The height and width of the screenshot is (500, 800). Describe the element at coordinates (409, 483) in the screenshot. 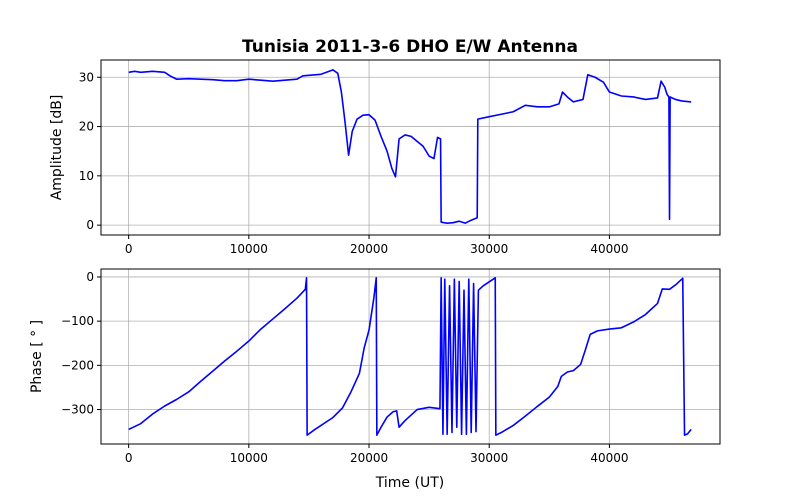

I see `x-axis-label: Time (UT)` at that location.